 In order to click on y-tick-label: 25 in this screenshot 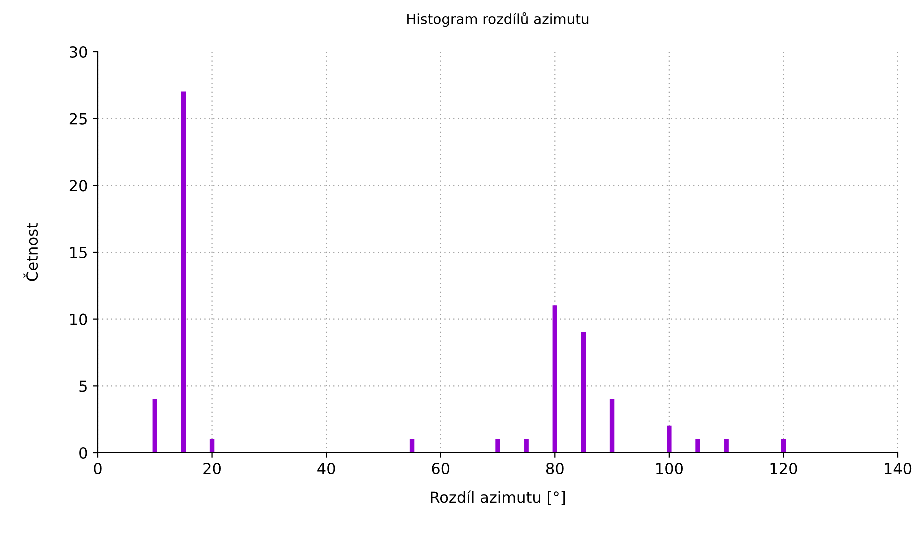, I will do `click(78, 119)`.